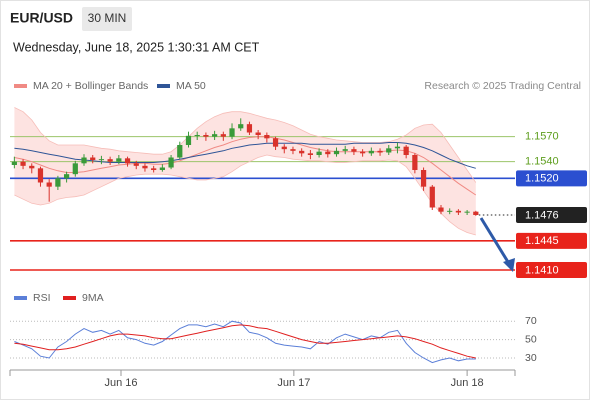 The width and height of the screenshot is (590, 405). What do you see at coordinates (531, 321) in the screenshot?
I see `y-tick-label: 70` at bounding box center [531, 321].